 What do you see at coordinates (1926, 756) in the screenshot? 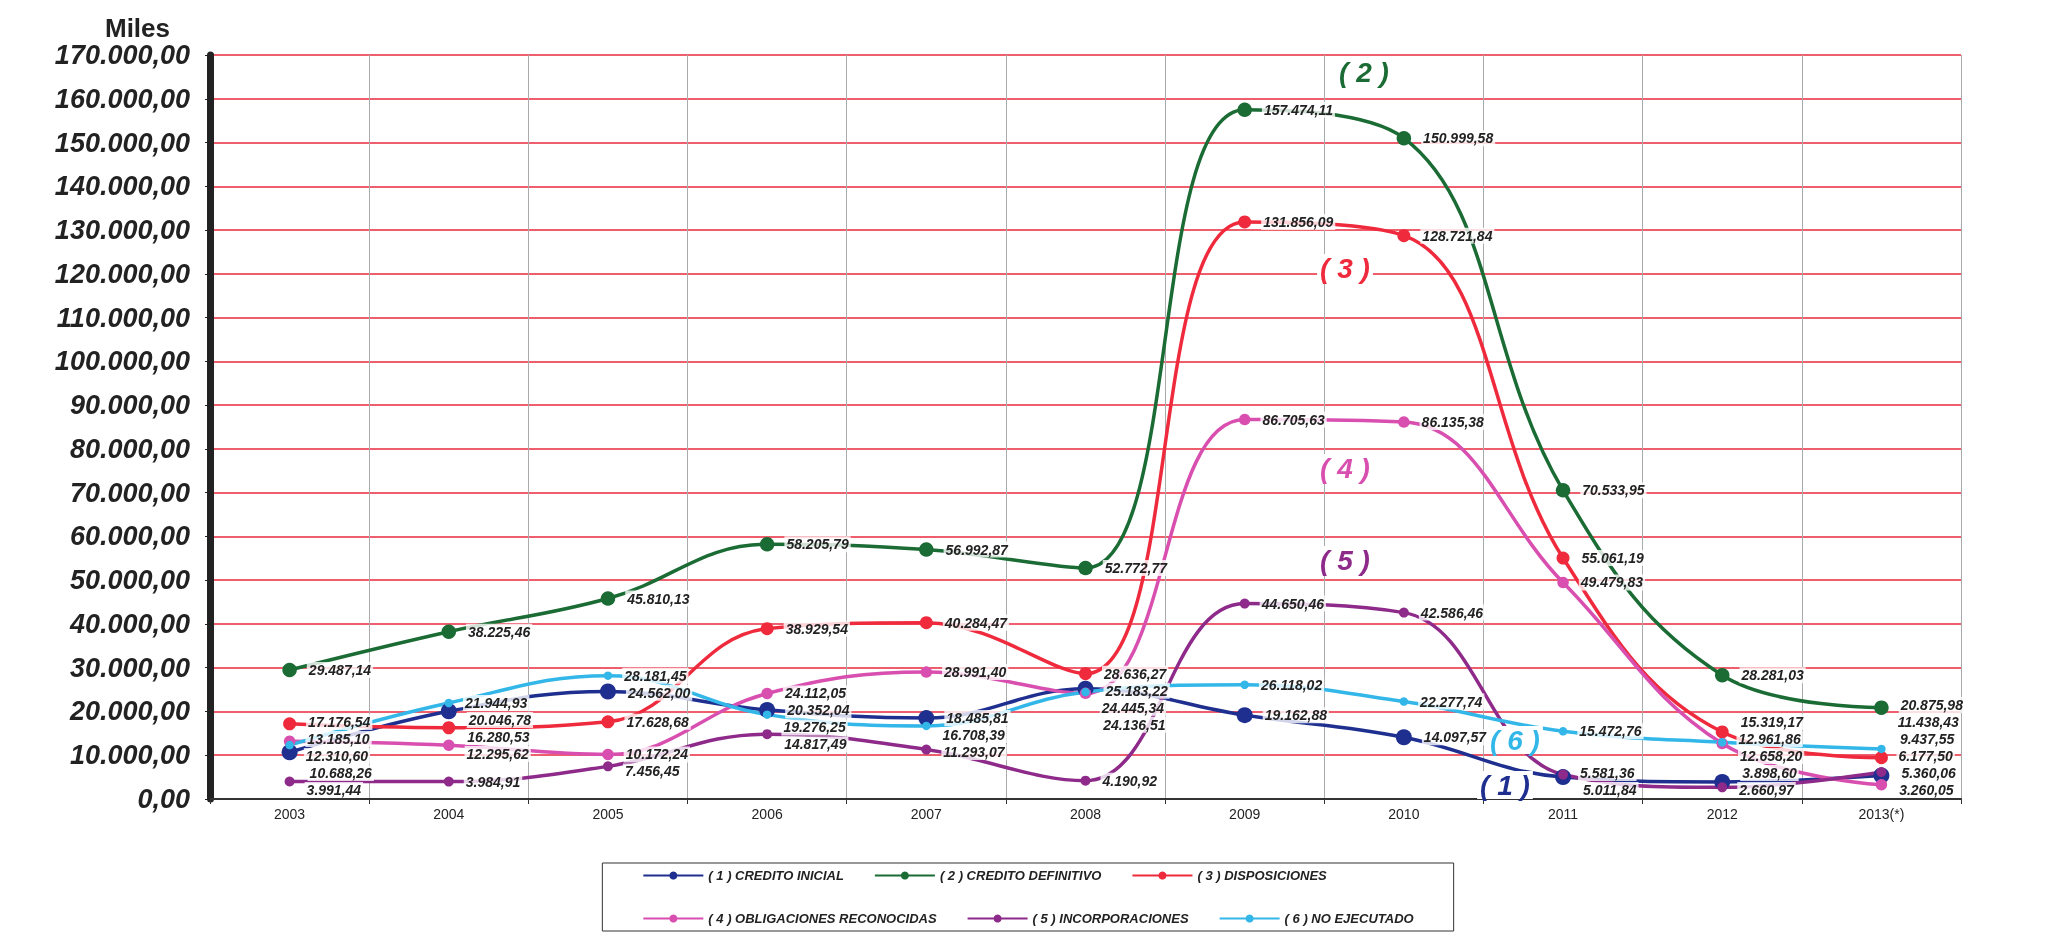
I see `data-label: 6.177,50` at bounding box center [1926, 756].